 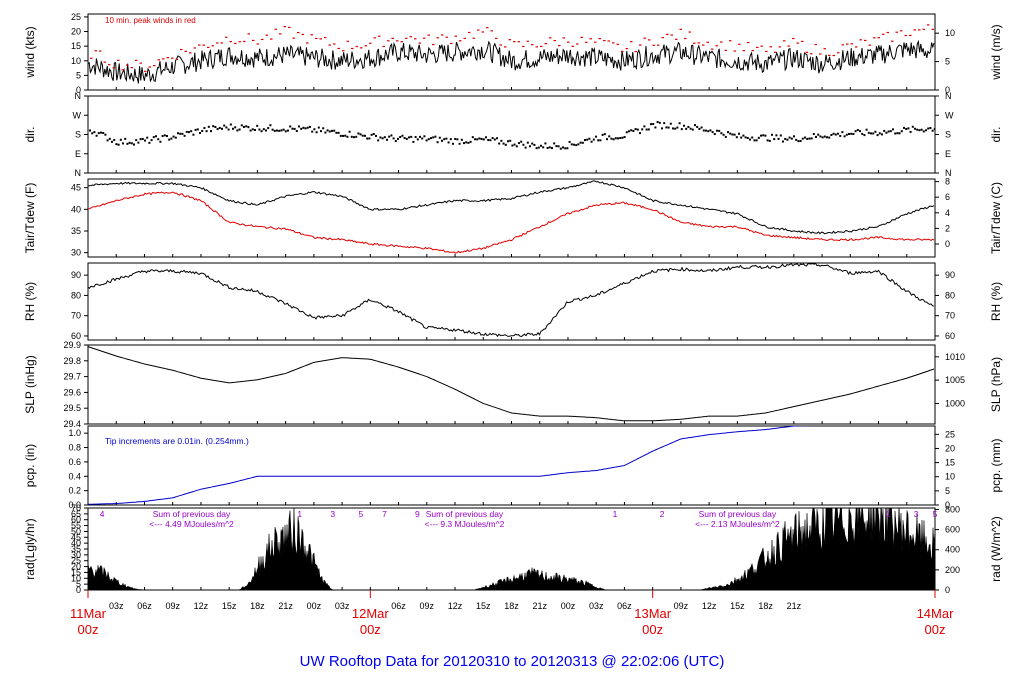 What do you see at coordinates (74, 433) in the screenshot?
I see `y-tick-label-left: 1.0` at bounding box center [74, 433].